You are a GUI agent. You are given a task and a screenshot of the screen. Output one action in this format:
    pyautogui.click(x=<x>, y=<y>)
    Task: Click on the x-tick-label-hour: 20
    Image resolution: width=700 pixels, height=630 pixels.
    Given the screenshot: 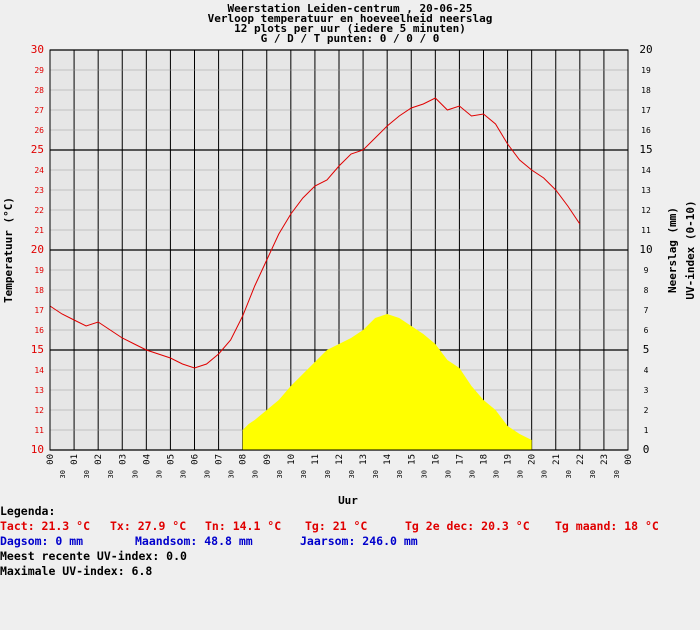 What is the action you would take?
    pyautogui.click(x=533, y=459)
    